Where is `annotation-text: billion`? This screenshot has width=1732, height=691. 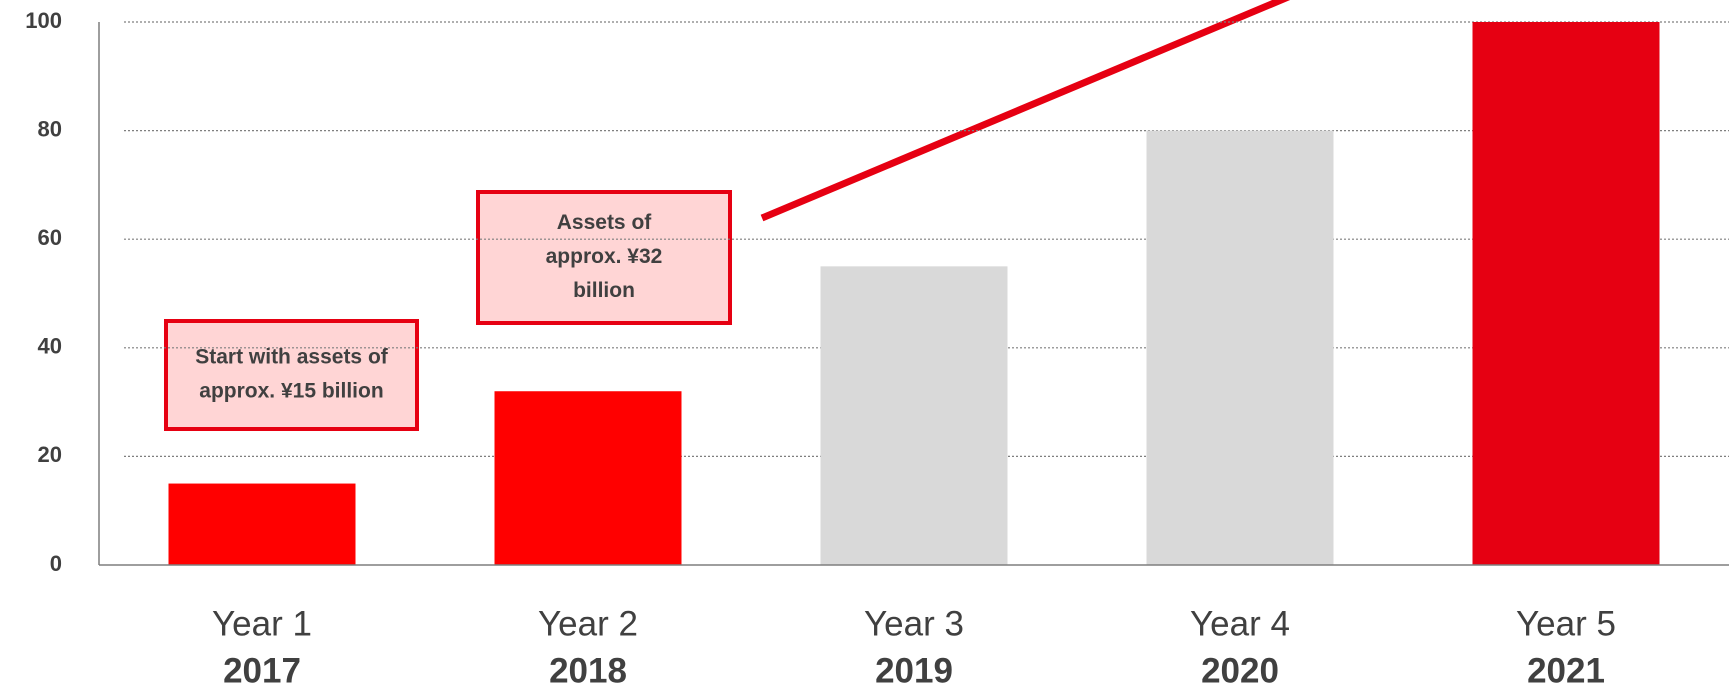
annotation-text: billion is located at coordinates (604, 290).